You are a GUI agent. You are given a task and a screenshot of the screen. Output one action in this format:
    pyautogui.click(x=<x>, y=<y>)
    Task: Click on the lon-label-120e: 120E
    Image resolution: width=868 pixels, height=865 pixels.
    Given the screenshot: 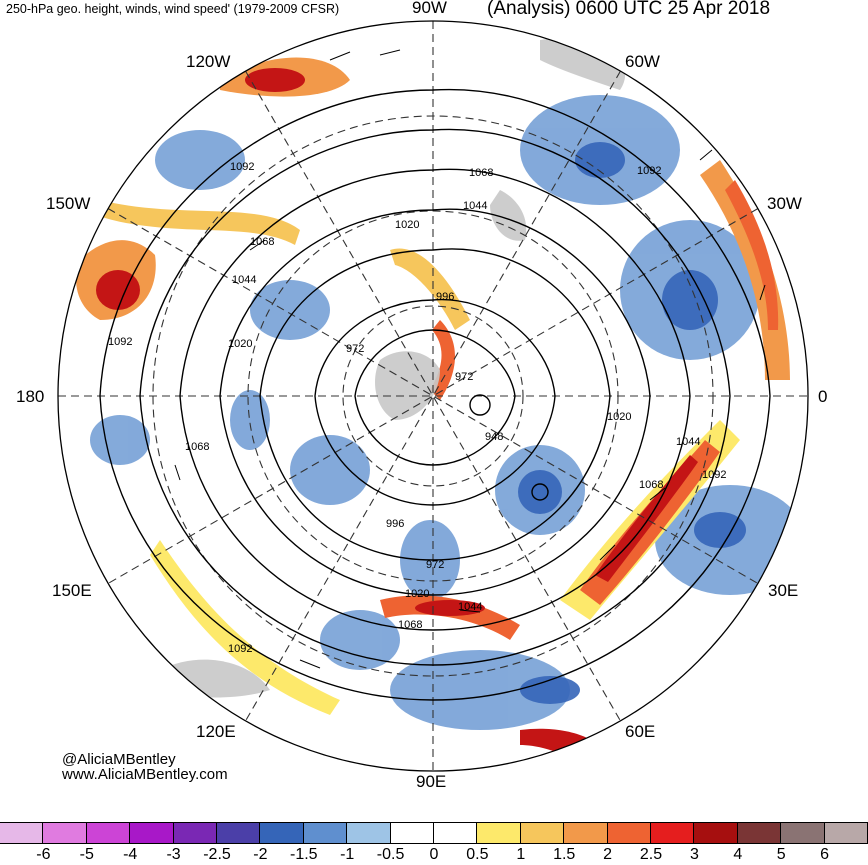 What is the action you would take?
    pyautogui.click(x=216, y=731)
    